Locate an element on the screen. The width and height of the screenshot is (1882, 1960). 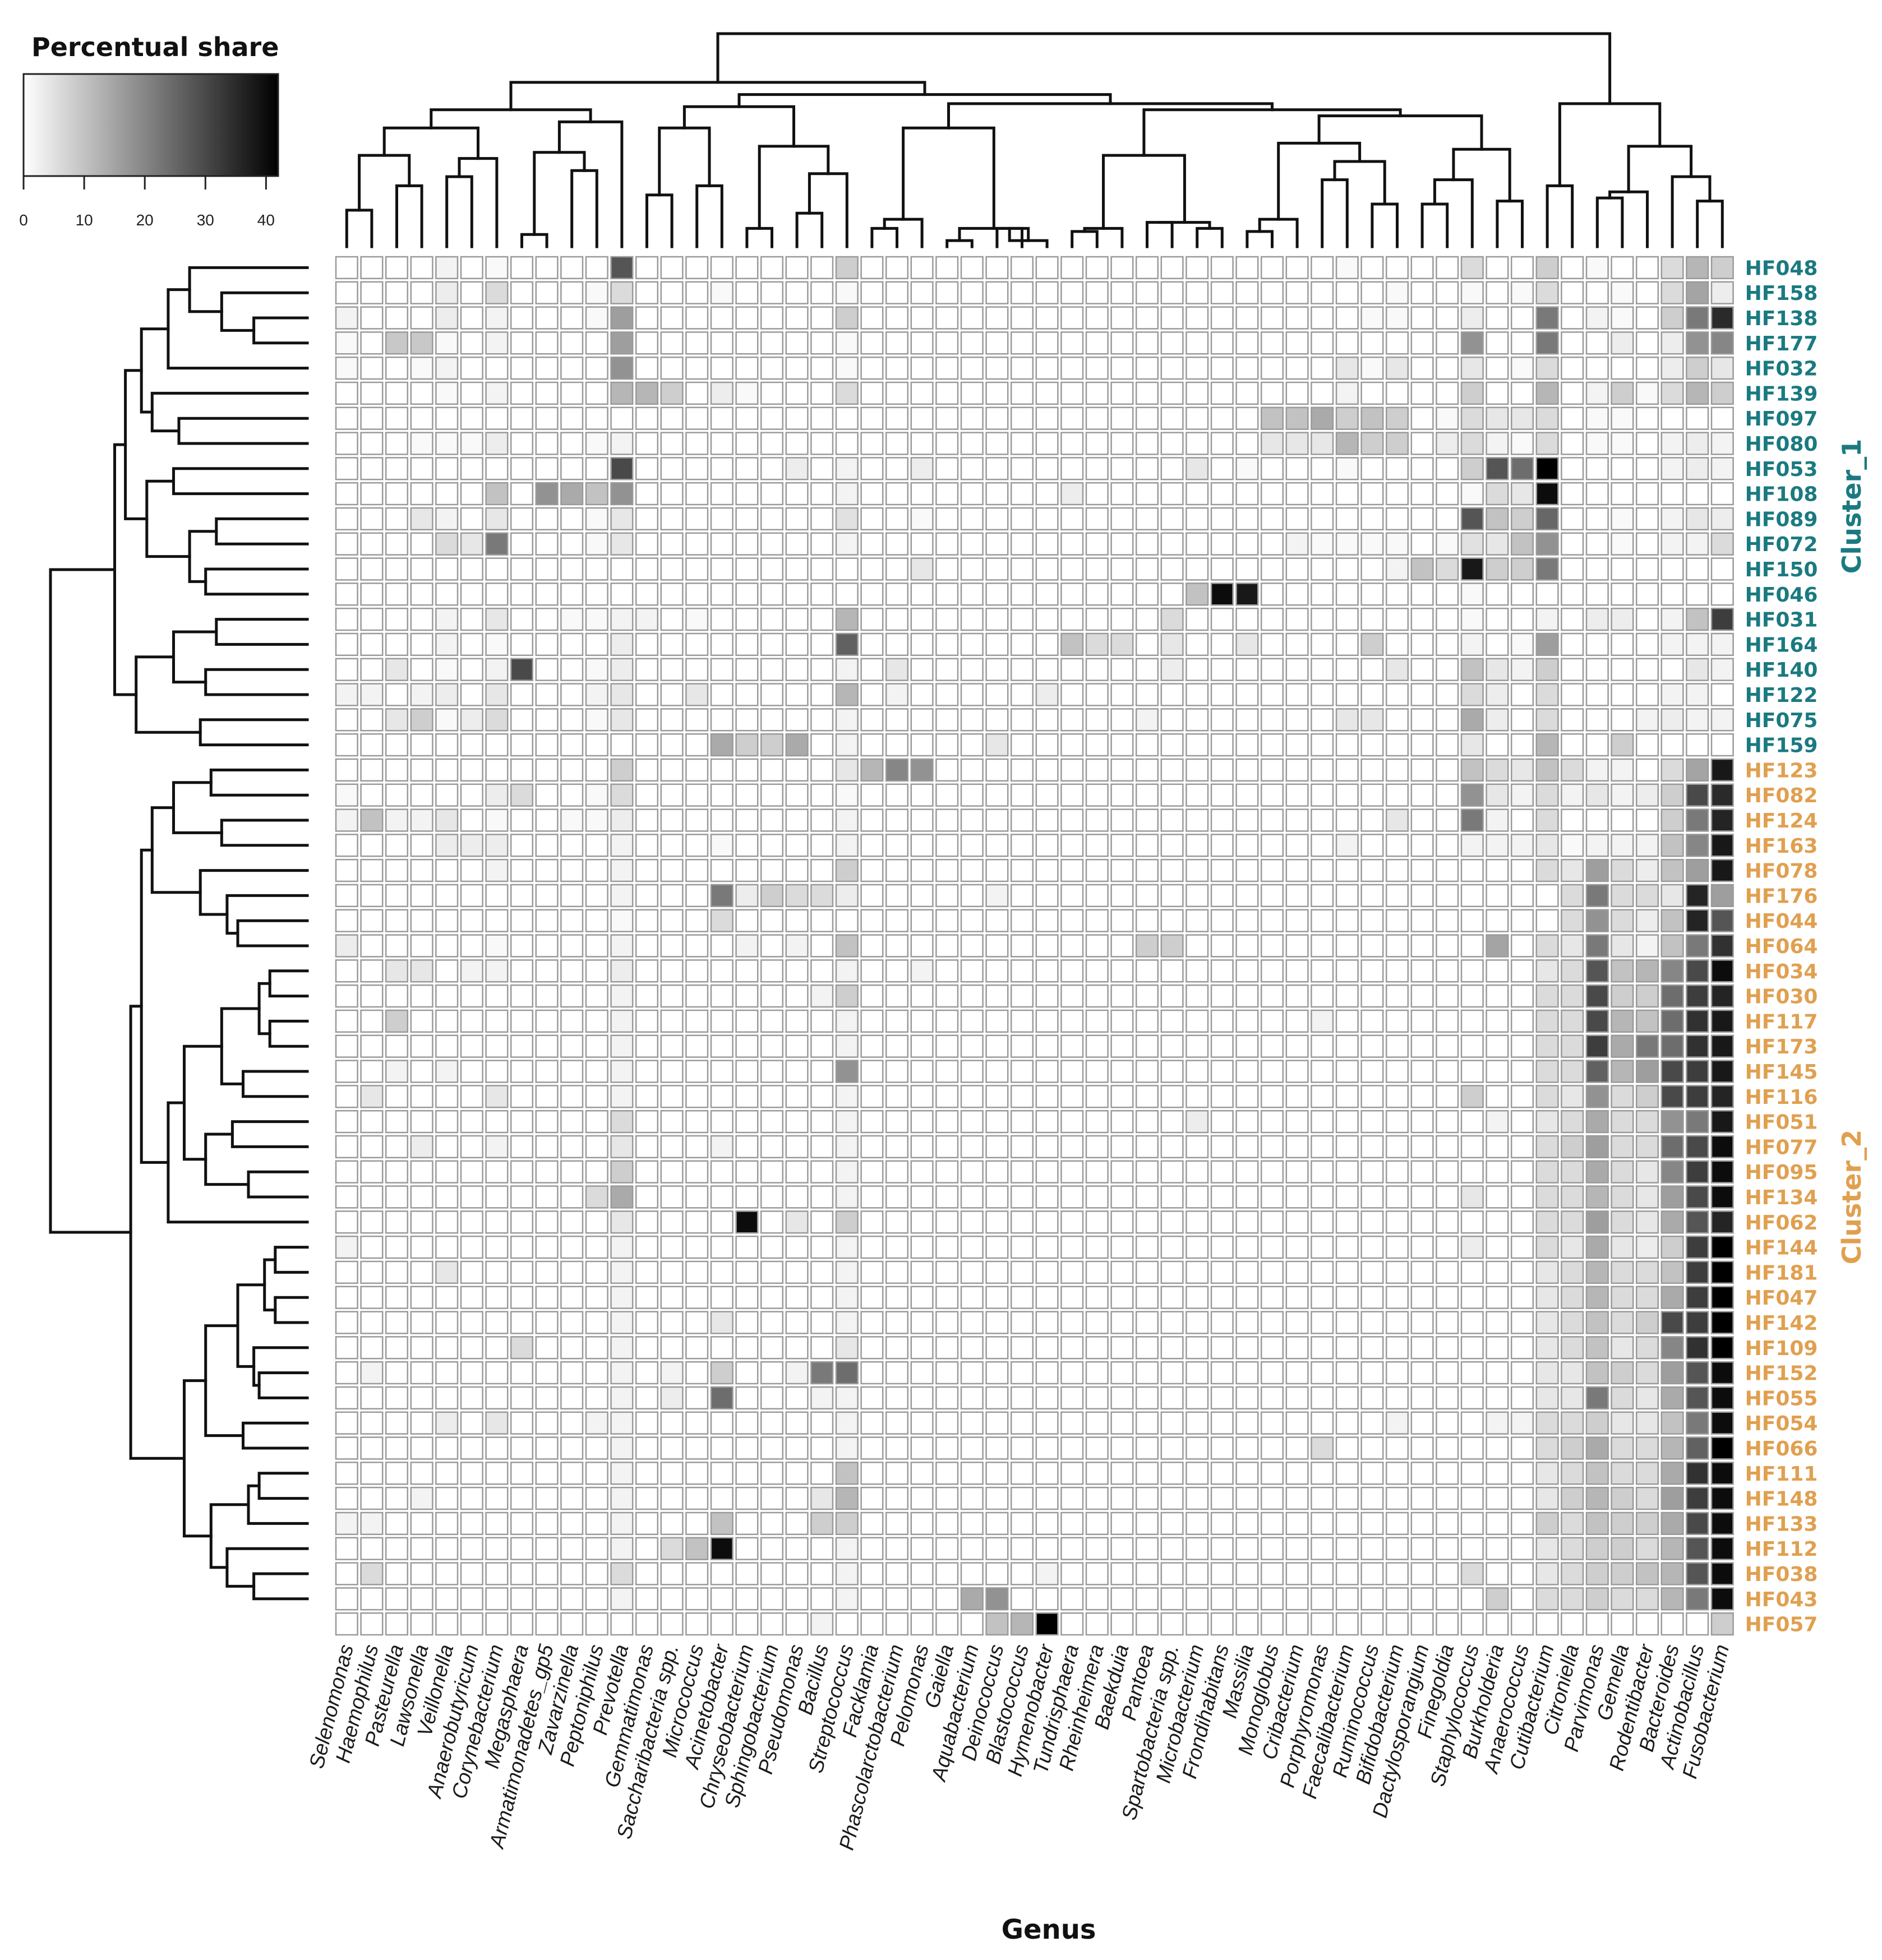
color-legend: Percentual share 0 10 20 30 40 is located at coordinates (149, 130).